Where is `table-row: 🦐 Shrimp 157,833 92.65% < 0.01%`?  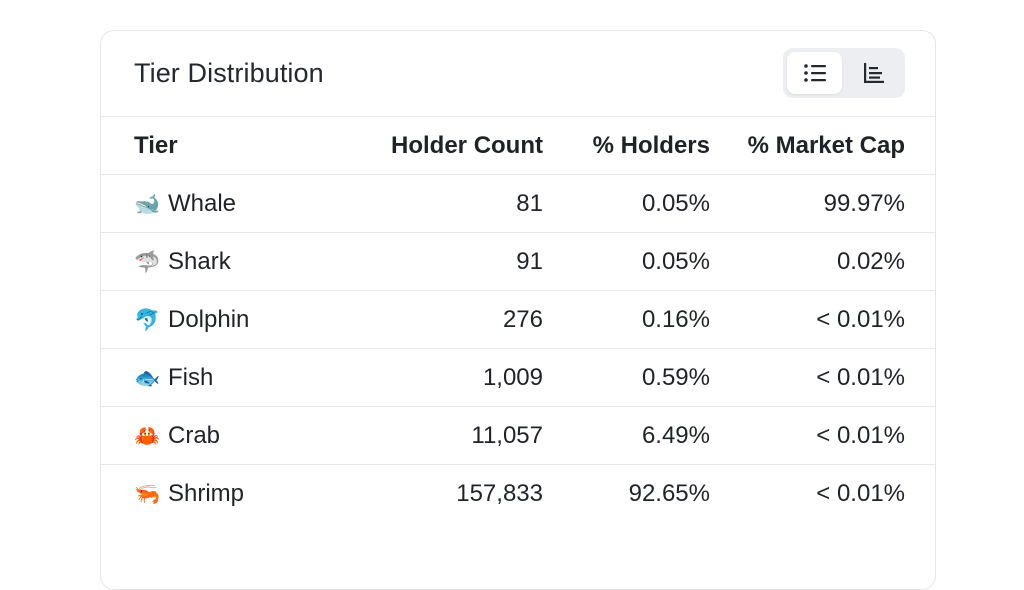
table-row: 🦐 Shrimp 157,833 92.65% < 0.01% is located at coordinates (518, 494).